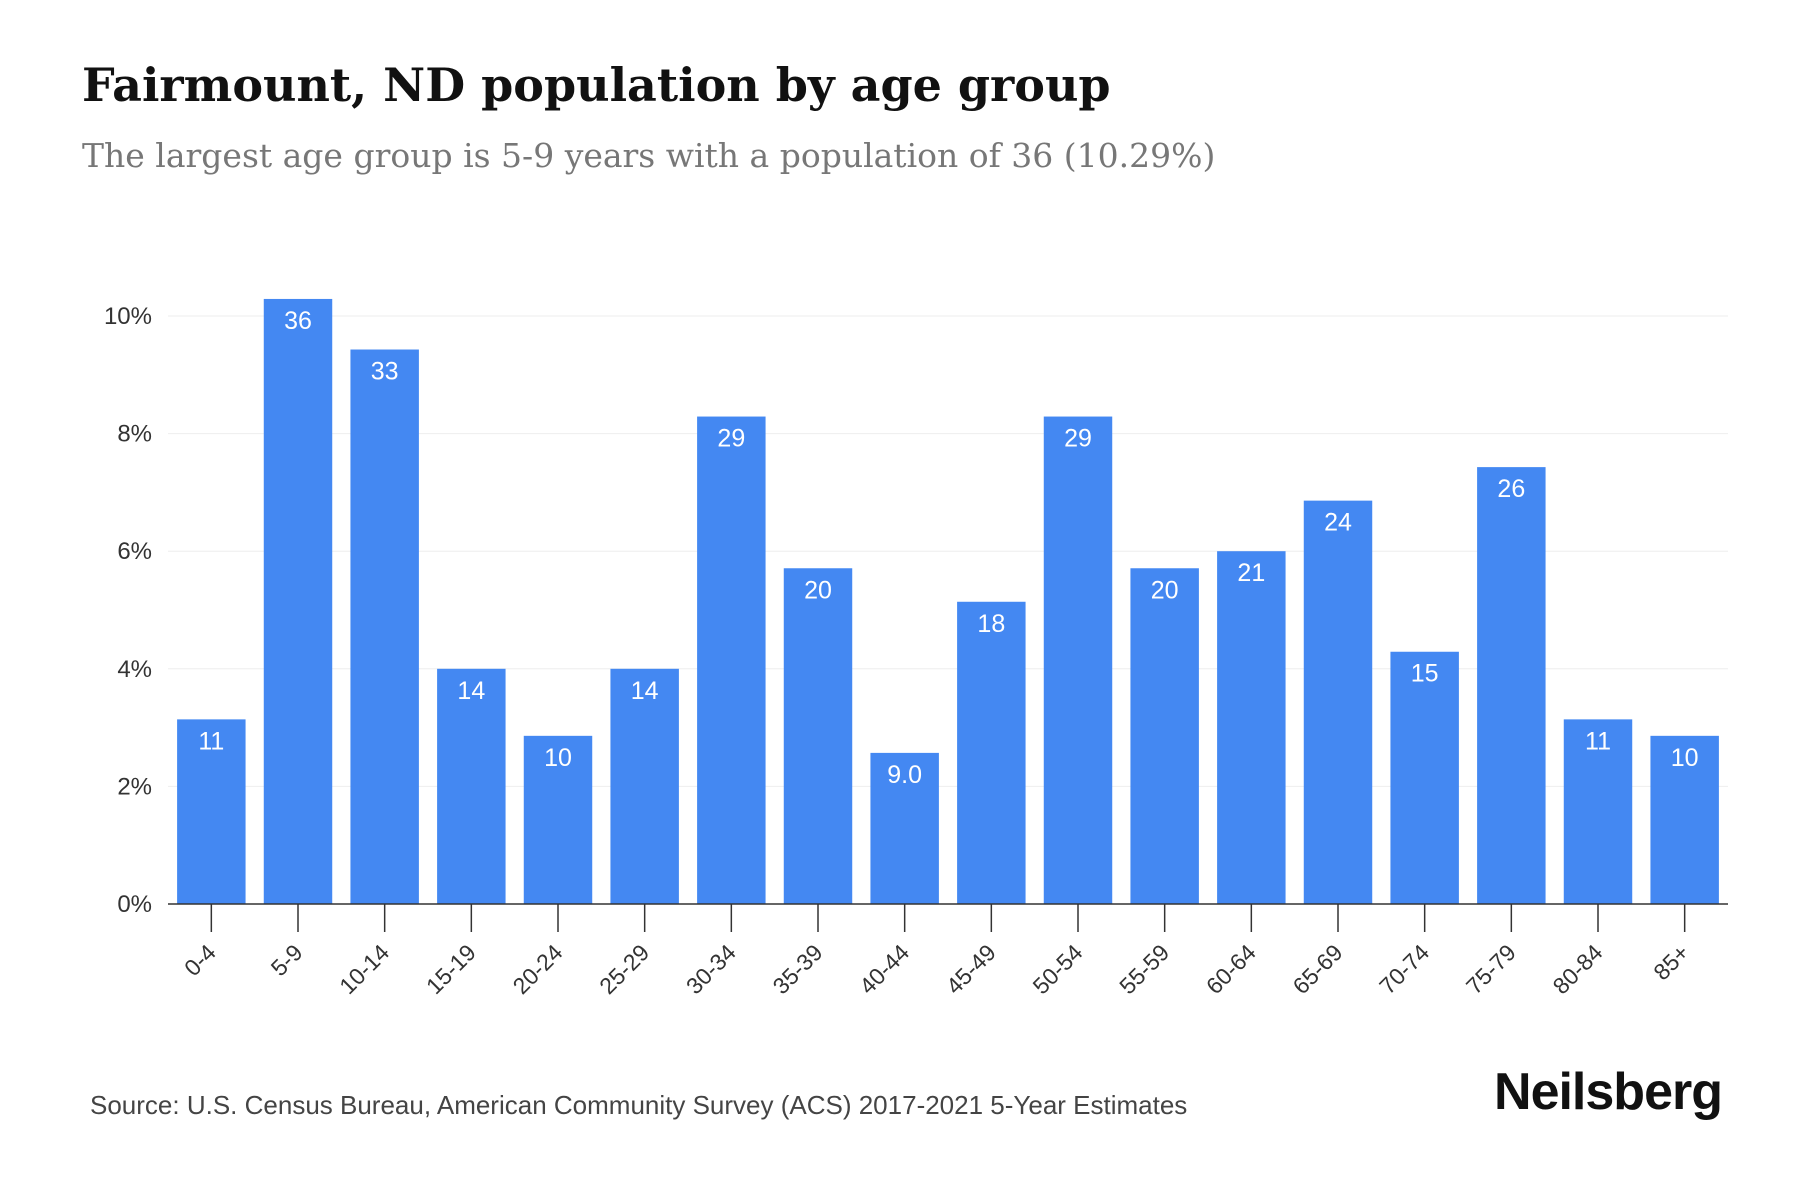  I want to click on y-tick-label: 6%, so click(134, 551).